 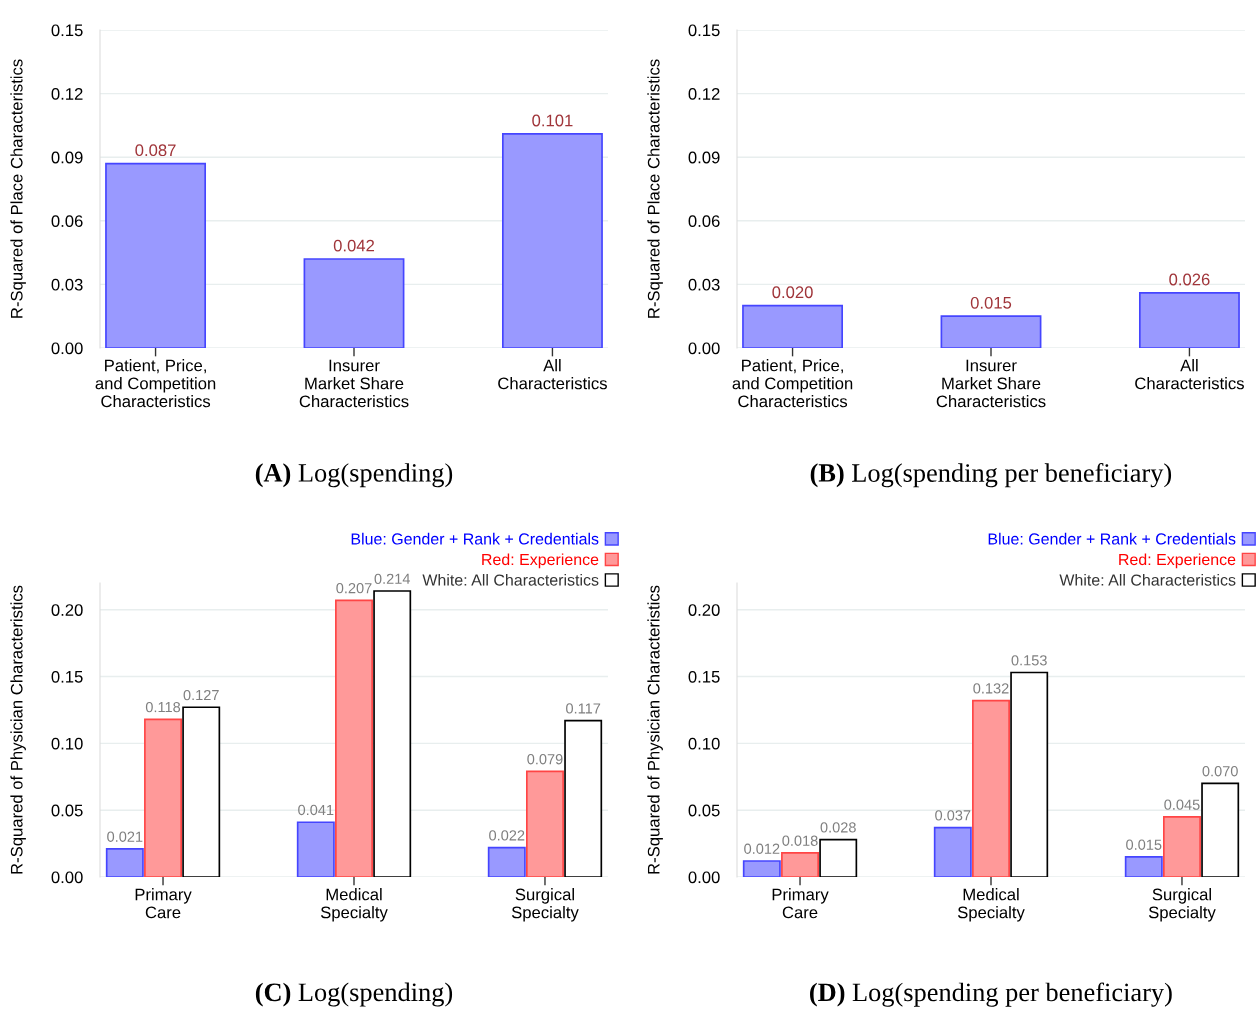 I want to click on data-label: 0.127, so click(x=201, y=695).